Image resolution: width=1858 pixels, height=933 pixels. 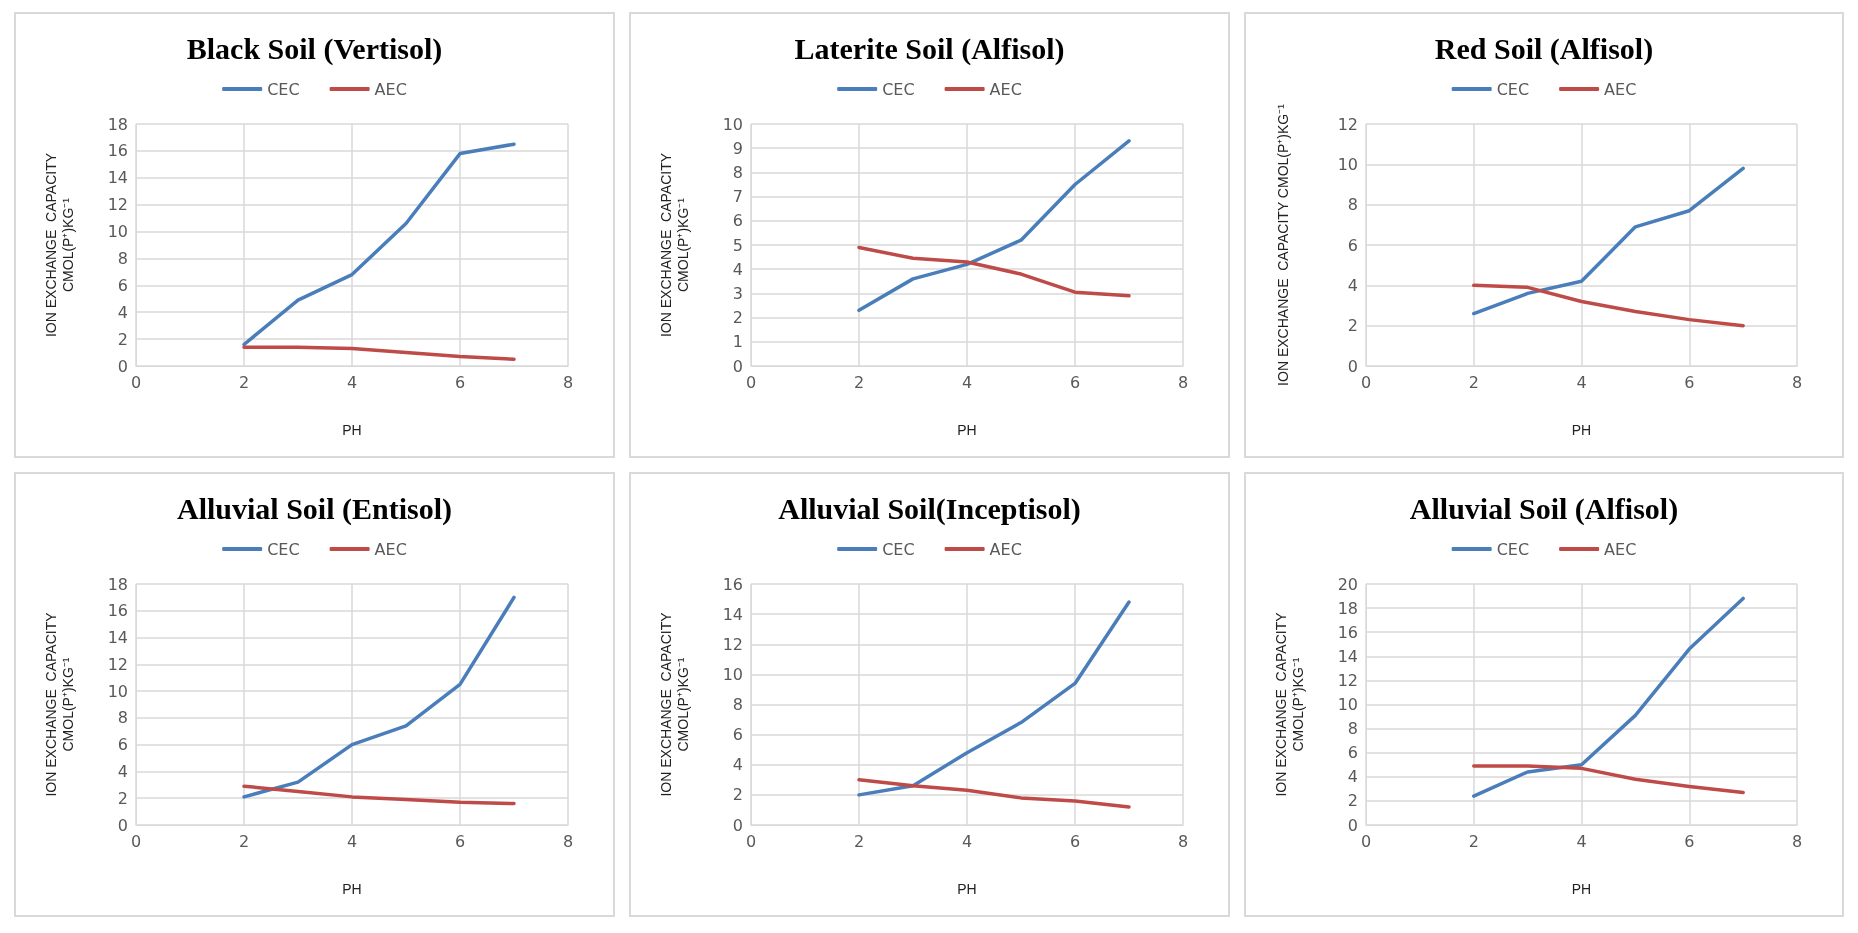 What do you see at coordinates (737, 148) in the screenshot?
I see `y-tick-label: 9` at bounding box center [737, 148].